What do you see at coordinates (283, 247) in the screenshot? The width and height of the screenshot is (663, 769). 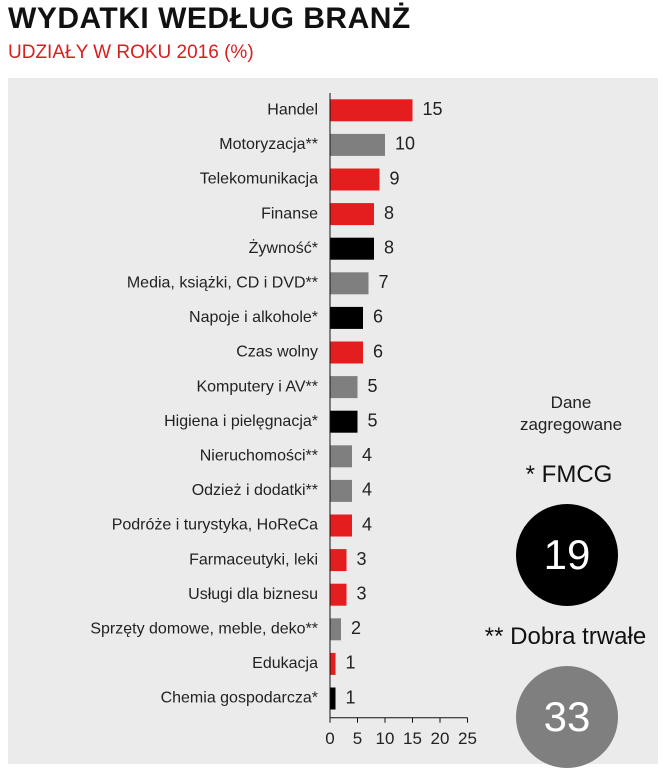 I see `category-label: Żywność*` at bounding box center [283, 247].